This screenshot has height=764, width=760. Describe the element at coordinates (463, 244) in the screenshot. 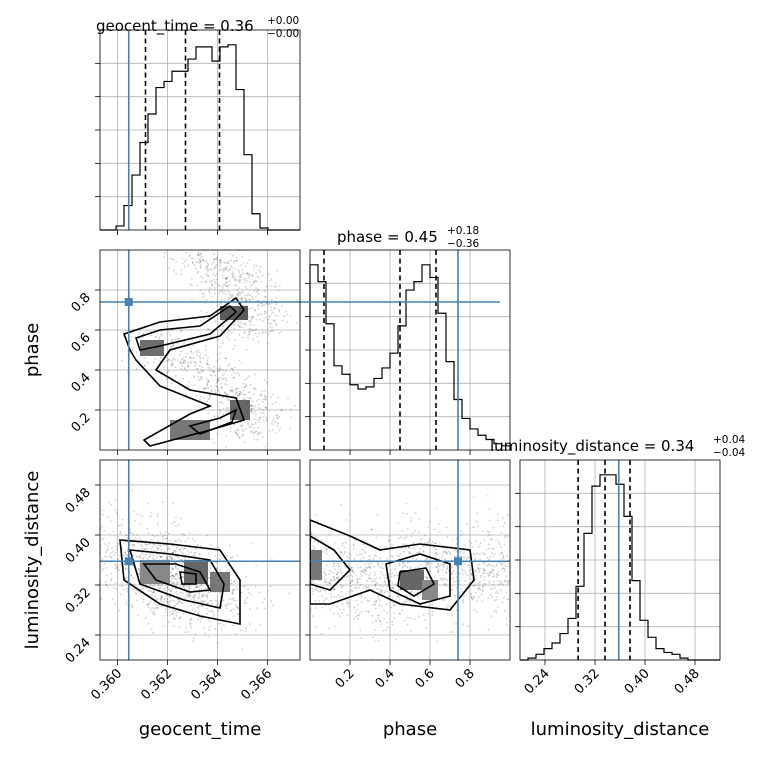

I see `title-phase-sub: −0.36` at that location.